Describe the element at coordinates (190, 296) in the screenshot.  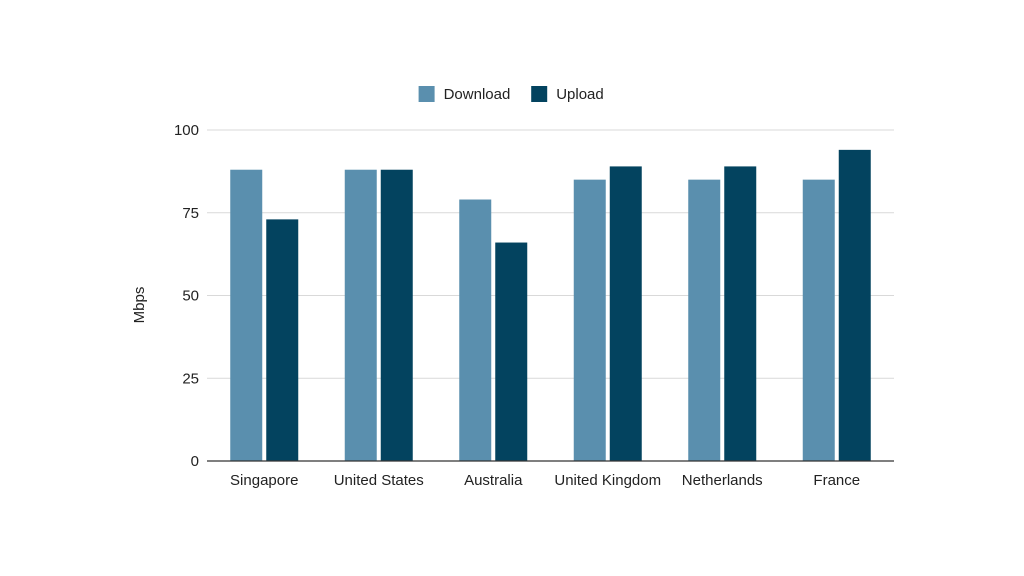
I see `y-tick-label: 50` at that location.